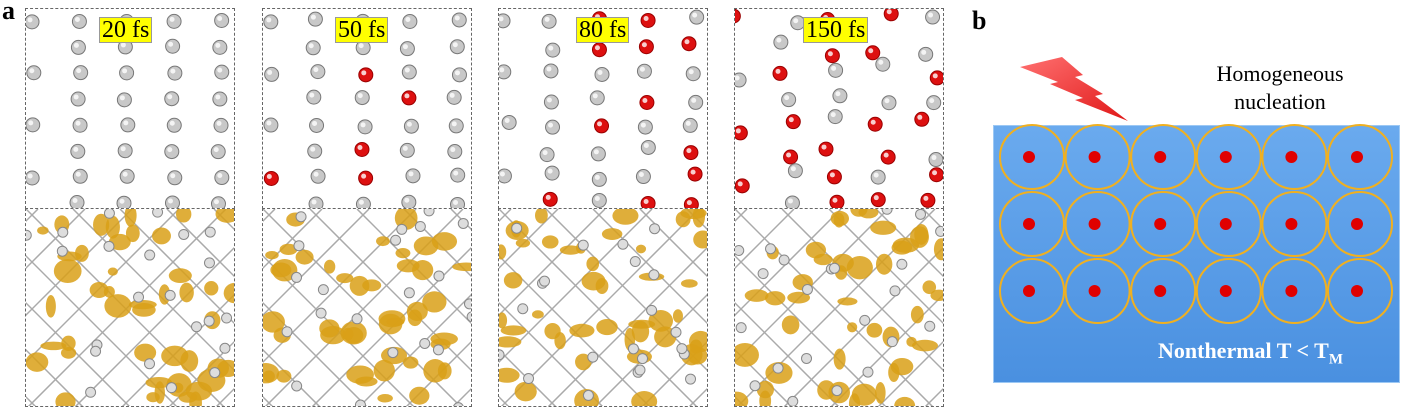  Describe the element at coordinates (1280, 101) in the screenshot. I see `title-line-2: nucleation` at that location.